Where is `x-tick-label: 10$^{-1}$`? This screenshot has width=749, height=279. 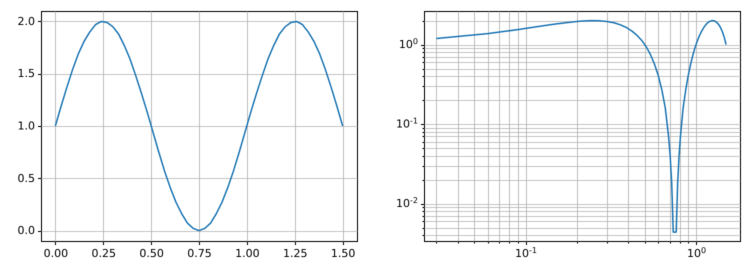
x-tick-label: 10$^{-1}$ is located at coordinates (526, 253).